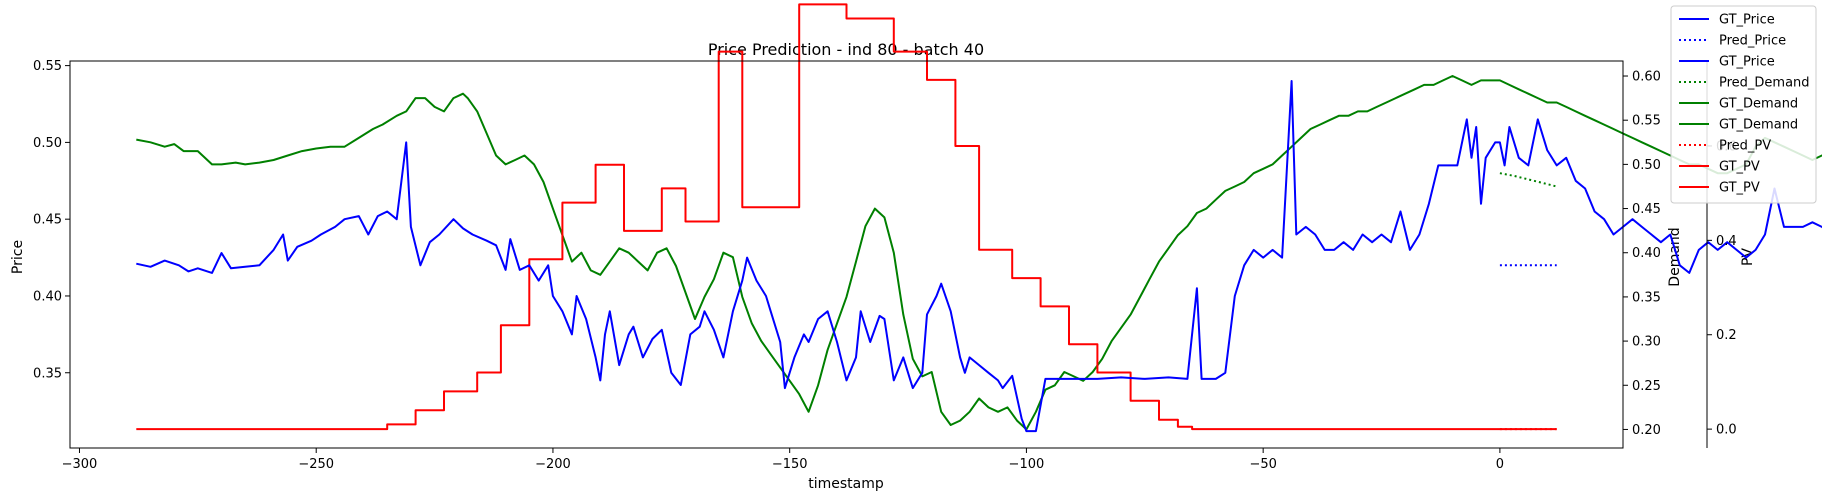 The image size is (1822, 501). Describe the element at coordinates (1764, 83) in the screenshot. I see `legend-label: Pred_Demand` at that location.